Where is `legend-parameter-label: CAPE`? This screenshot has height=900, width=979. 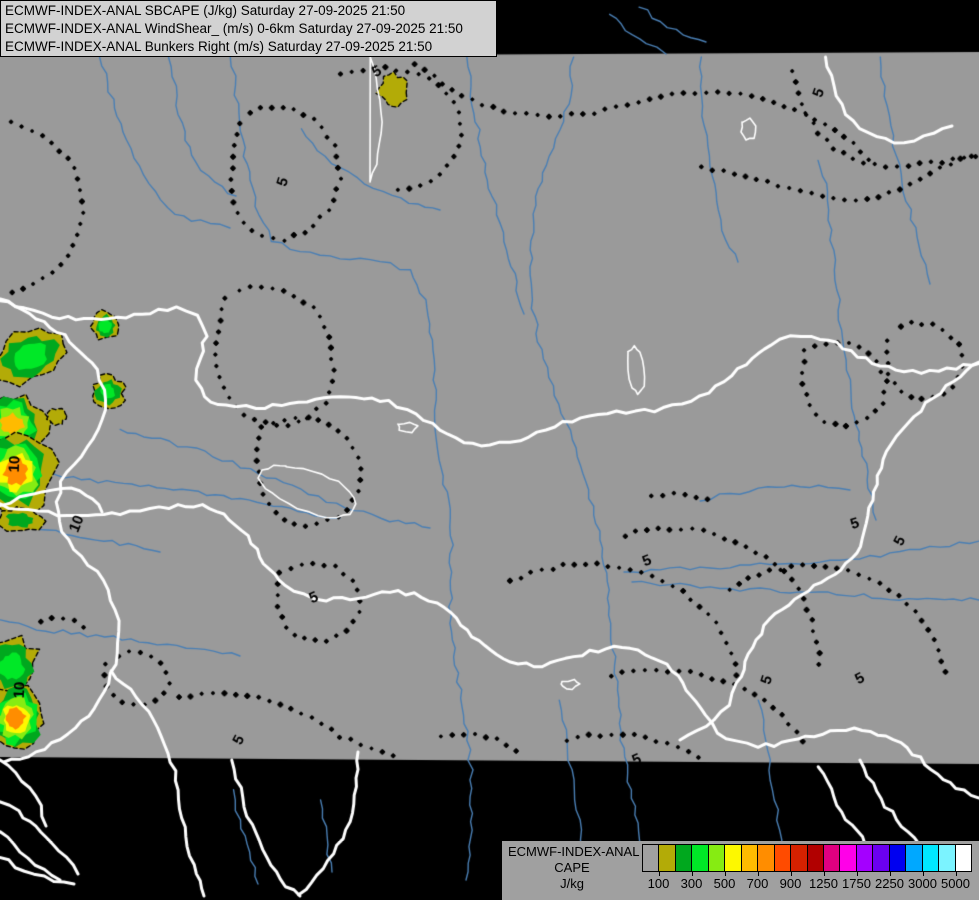 legend-parameter-label: CAPE is located at coordinates (572, 867).